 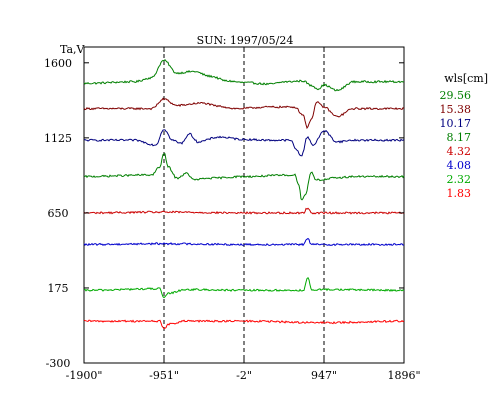 What do you see at coordinates (245, 40) in the screenshot?
I see `chart-title: SUN: 1997/05/24` at bounding box center [245, 40].